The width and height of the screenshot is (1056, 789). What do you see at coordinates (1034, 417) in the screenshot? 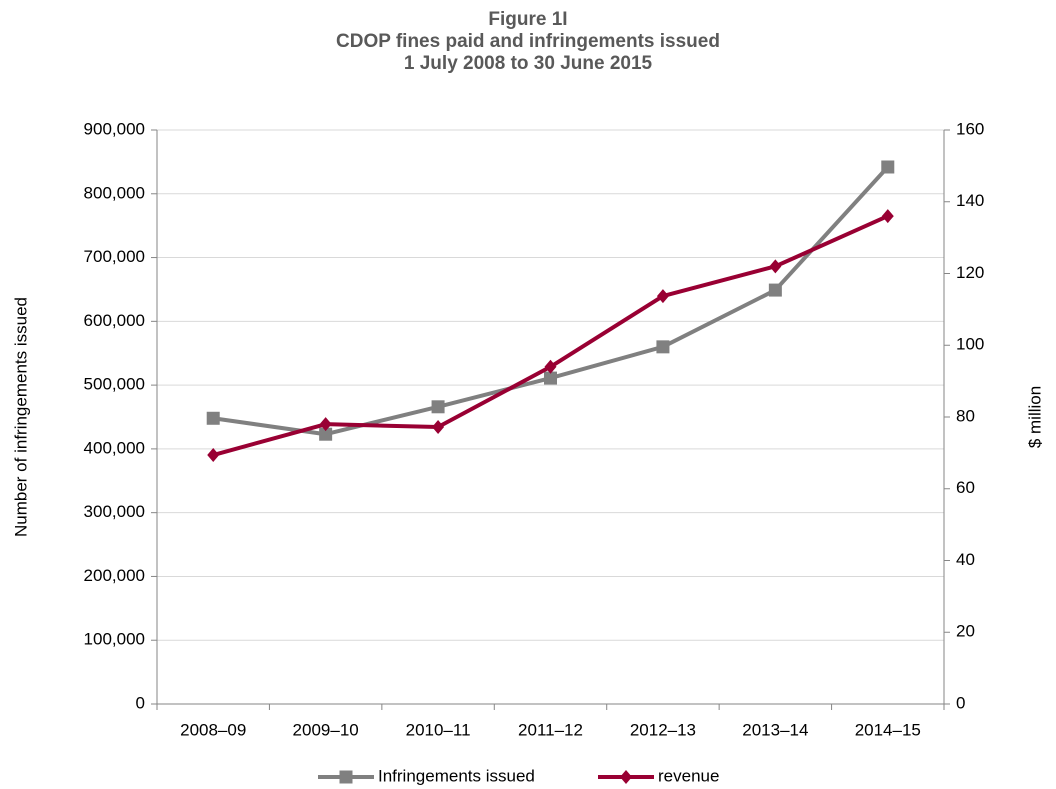
I see `y2-axis-title: $ million` at bounding box center [1034, 417].